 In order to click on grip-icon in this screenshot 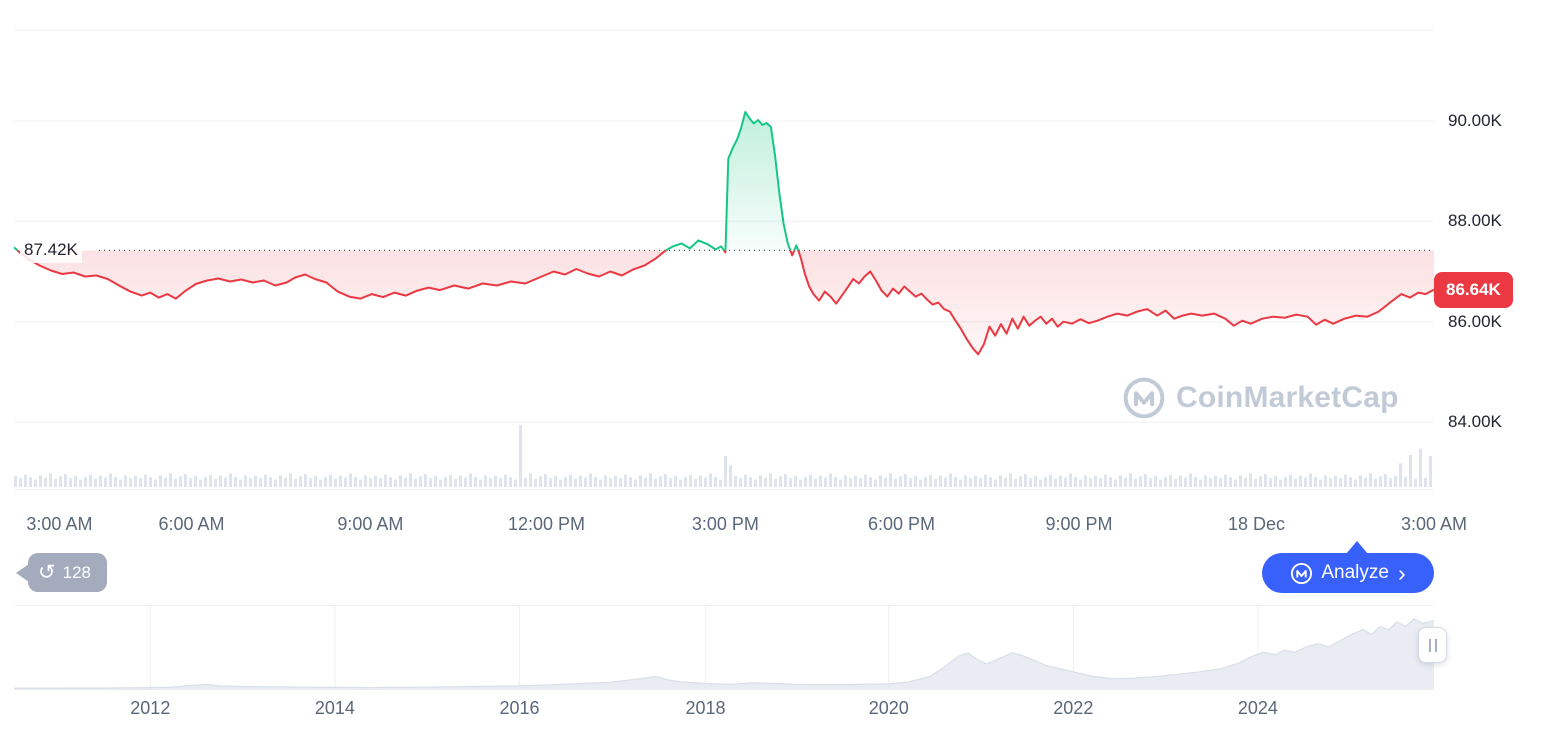, I will do `click(1432, 645)`.